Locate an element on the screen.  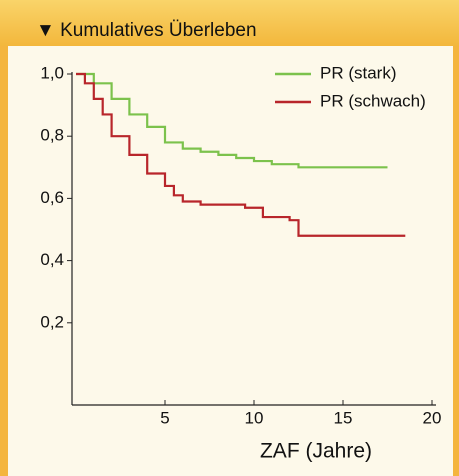
y-tick-label: 1,0 is located at coordinates (52, 72).